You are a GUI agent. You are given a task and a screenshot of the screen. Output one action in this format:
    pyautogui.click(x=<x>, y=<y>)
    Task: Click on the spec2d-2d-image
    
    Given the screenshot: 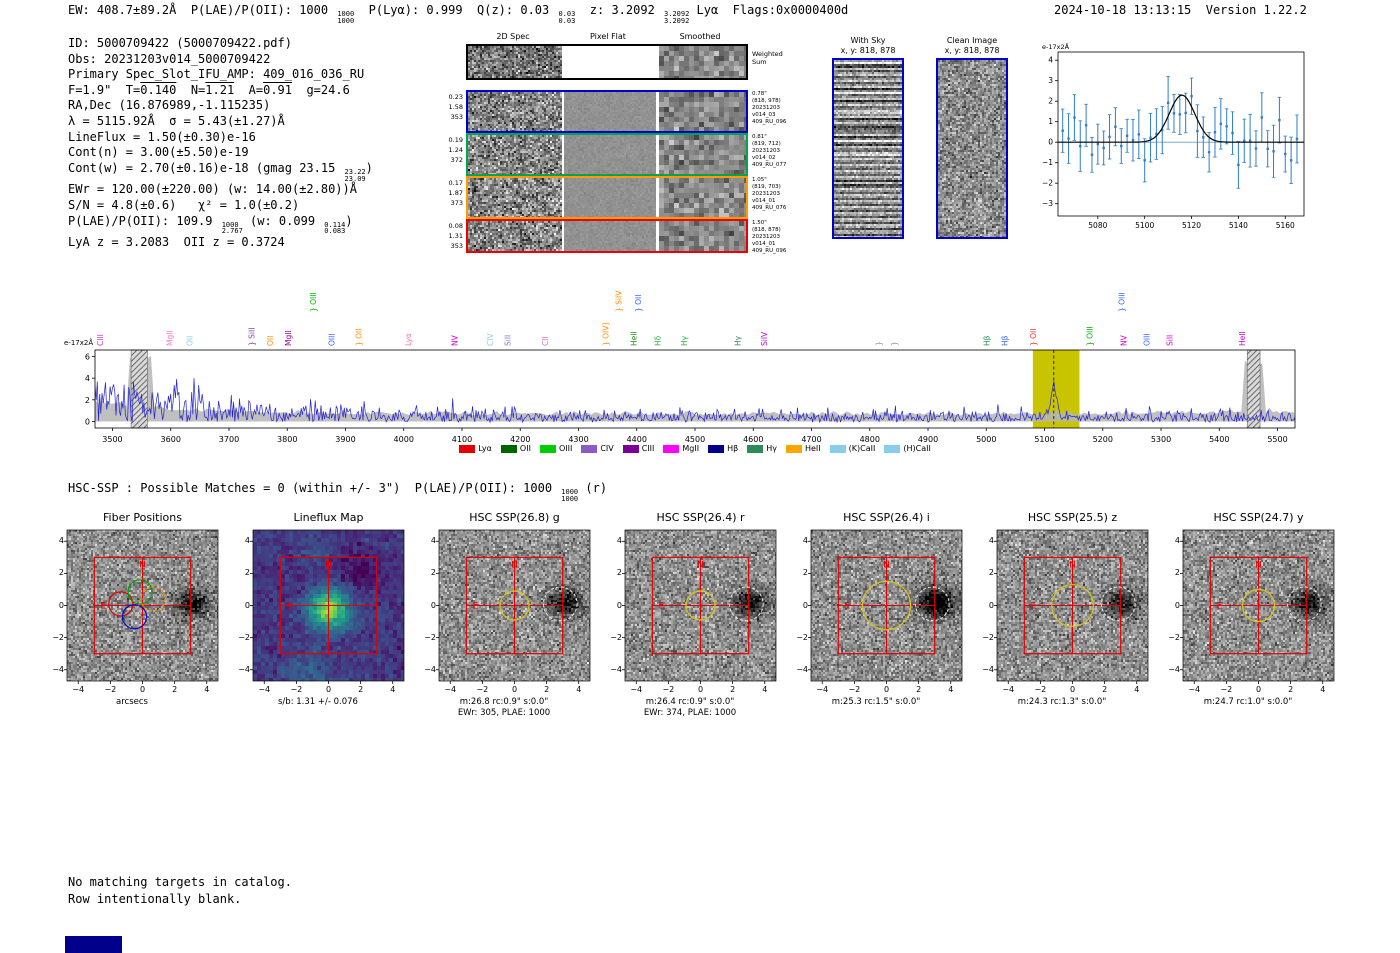 What is the action you would take?
    pyautogui.click(x=515, y=236)
    